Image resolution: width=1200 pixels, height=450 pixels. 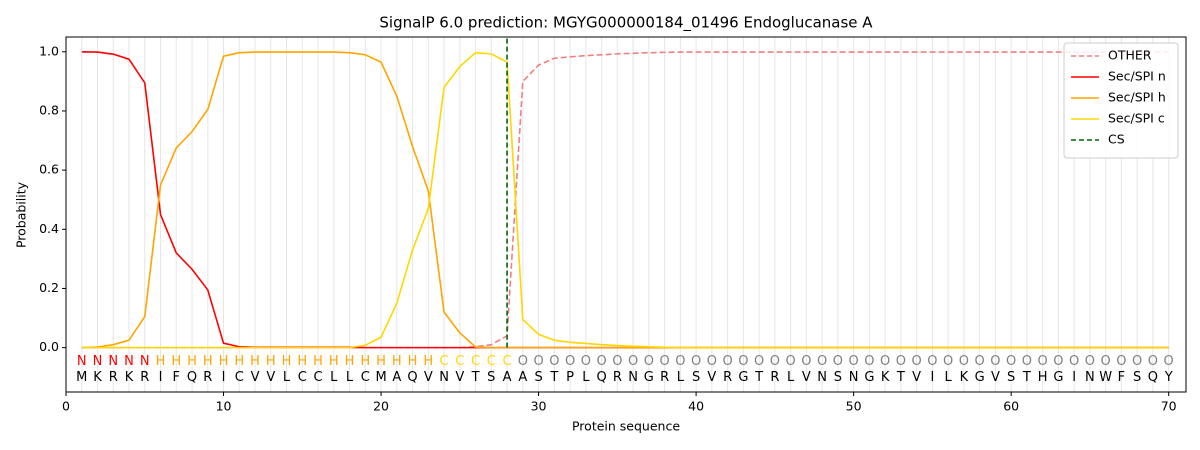 What do you see at coordinates (570, 377) in the screenshot?
I see `residue-label: P` at bounding box center [570, 377].